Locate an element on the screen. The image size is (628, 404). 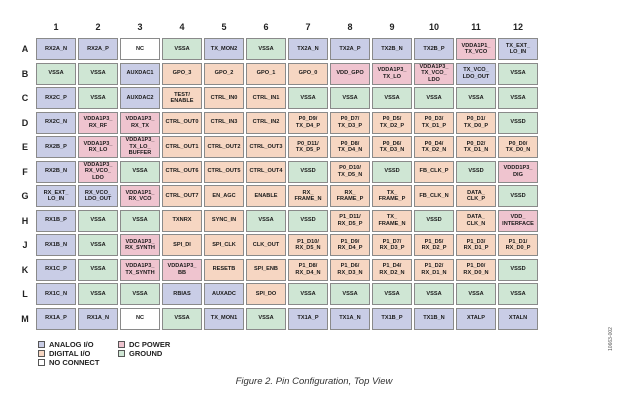
pin-cell: TX_VCO_ LDO_OUT is located at coordinates (476, 73).